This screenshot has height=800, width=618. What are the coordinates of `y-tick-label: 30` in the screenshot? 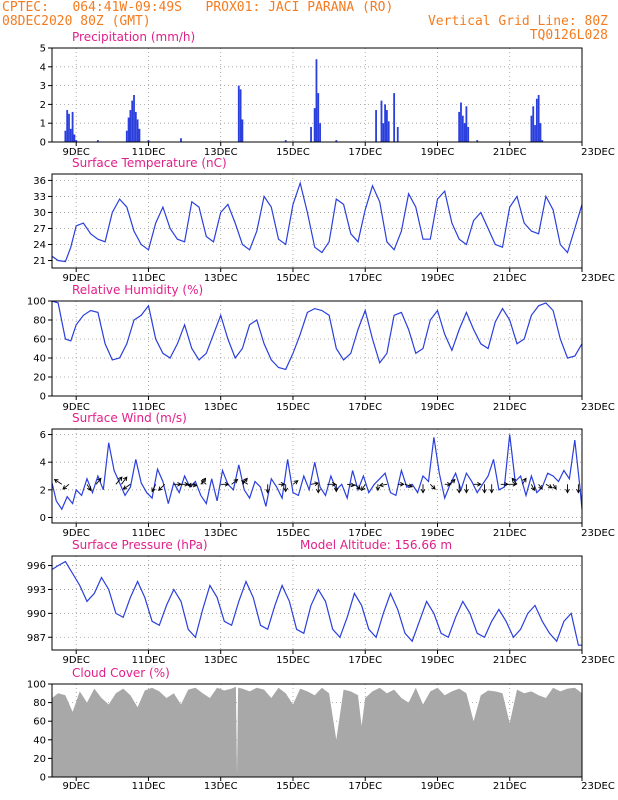 It's located at (39, 213).